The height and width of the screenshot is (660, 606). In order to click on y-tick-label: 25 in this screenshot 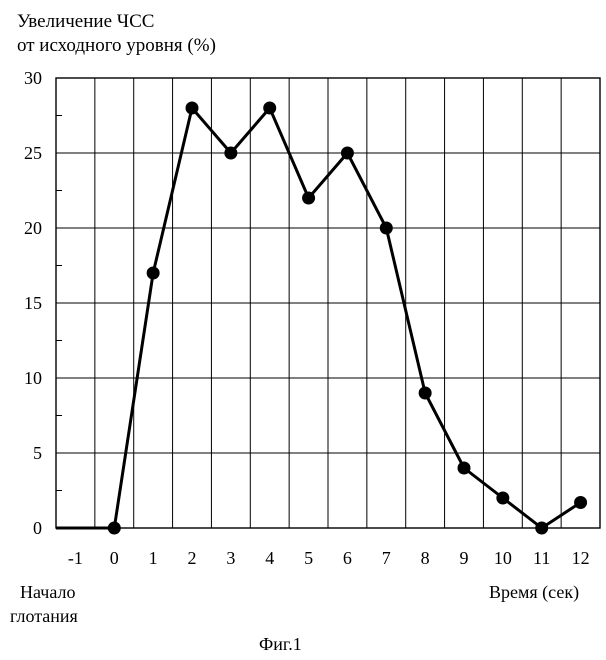, I will do `click(33, 153)`.